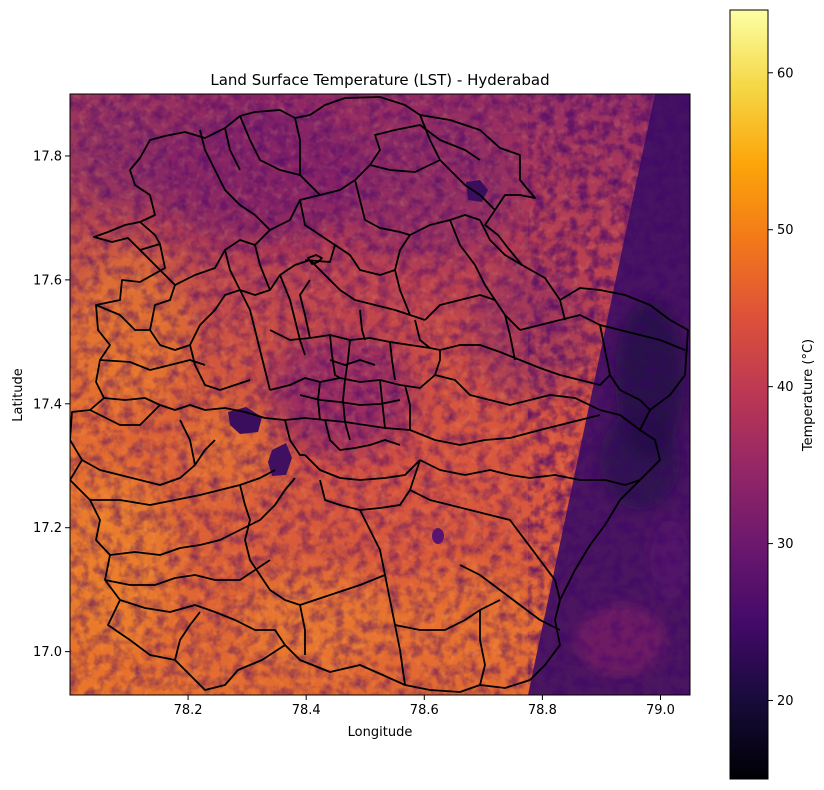 The height and width of the screenshot is (790, 824). What do you see at coordinates (785, 230) in the screenshot?
I see `colorbar-tick-label: 50` at bounding box center [785, 230].